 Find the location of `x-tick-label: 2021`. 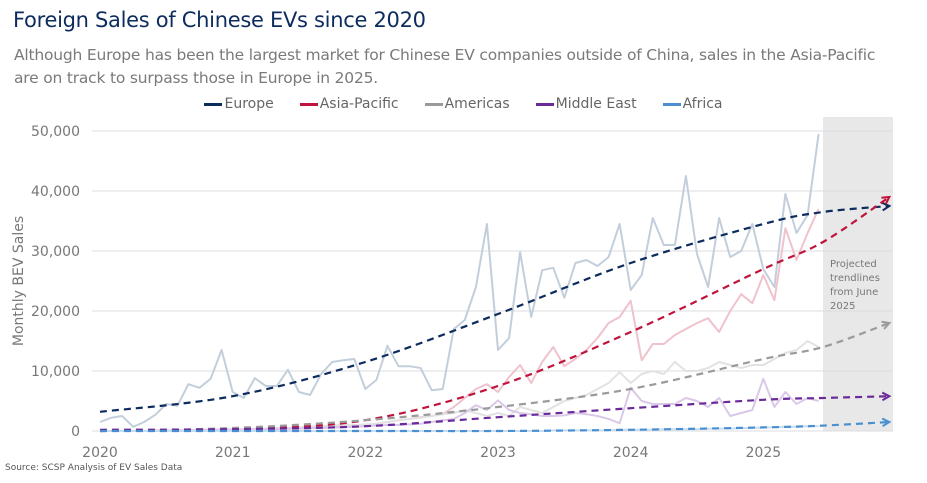

x-tick-label: 2021 is located at coordinates (233, 453).